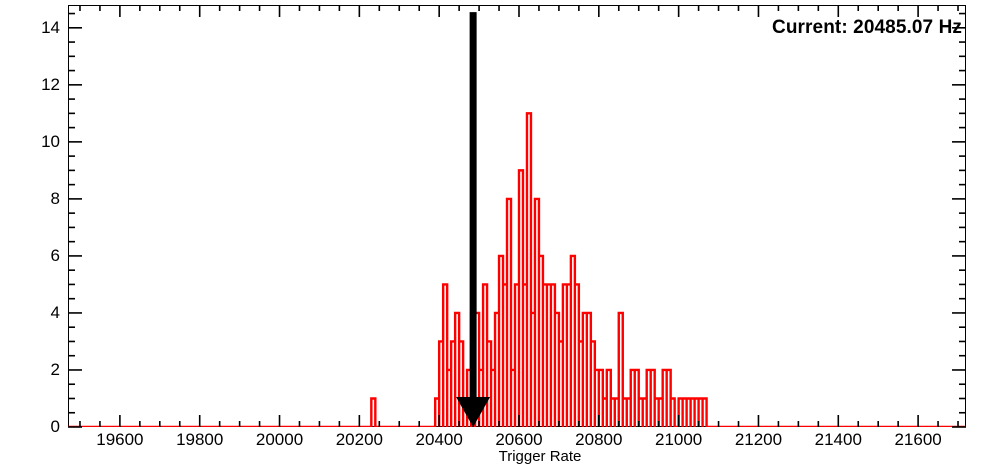 This screenshot has height=472, width=996. Describe the element at coordinates (867, 27) in the screenshot. I see `current-value-label: Current: 20485.07 Hz` at that location.